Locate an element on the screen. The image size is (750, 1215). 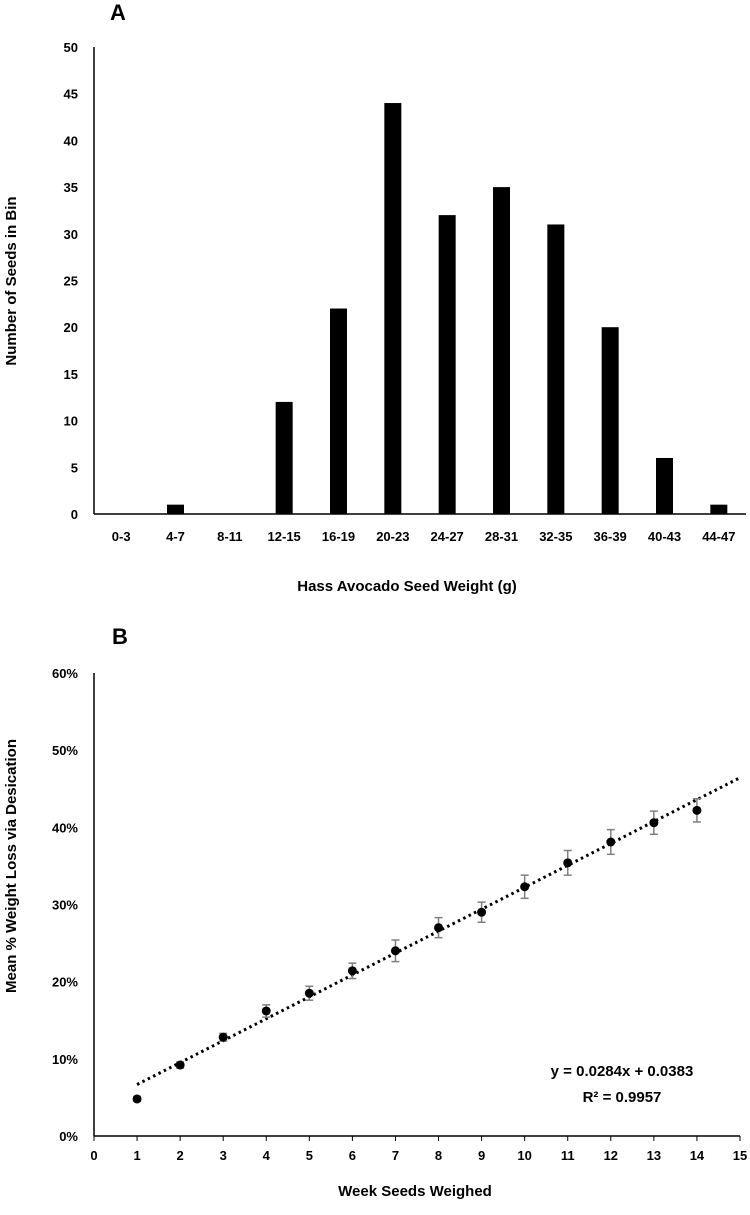
x-tick-label: 32-35 is located at coordinates (555, 536).